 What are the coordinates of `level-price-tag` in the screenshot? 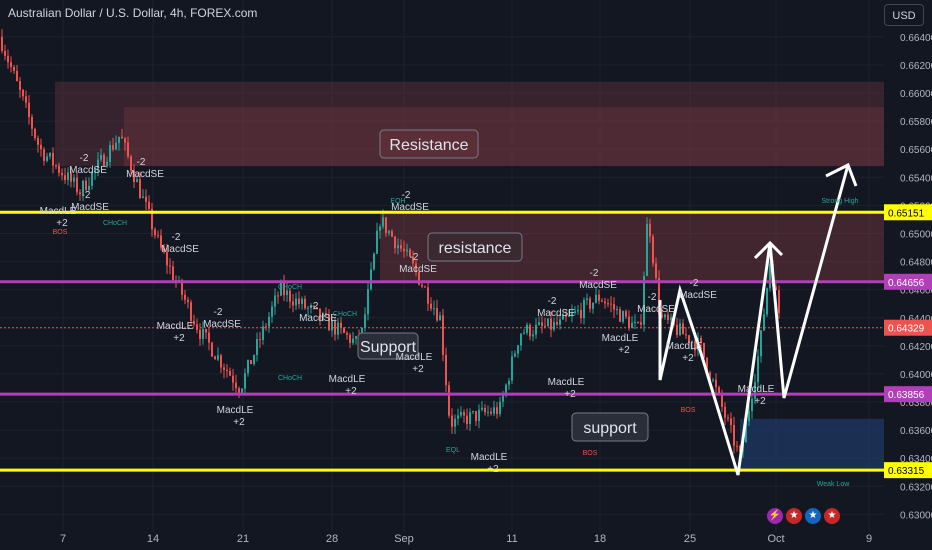 It's located at (908, 281).